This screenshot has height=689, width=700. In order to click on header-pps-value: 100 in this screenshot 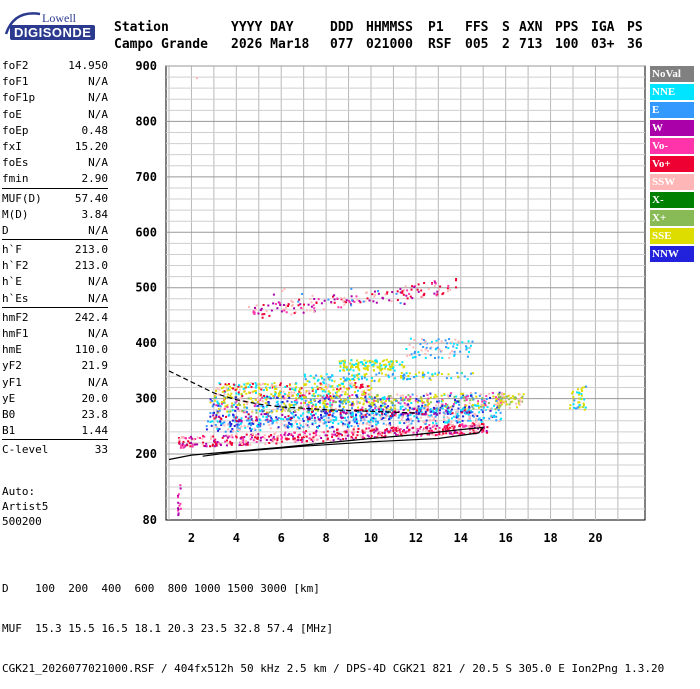, I will do `click(567, 44)`.